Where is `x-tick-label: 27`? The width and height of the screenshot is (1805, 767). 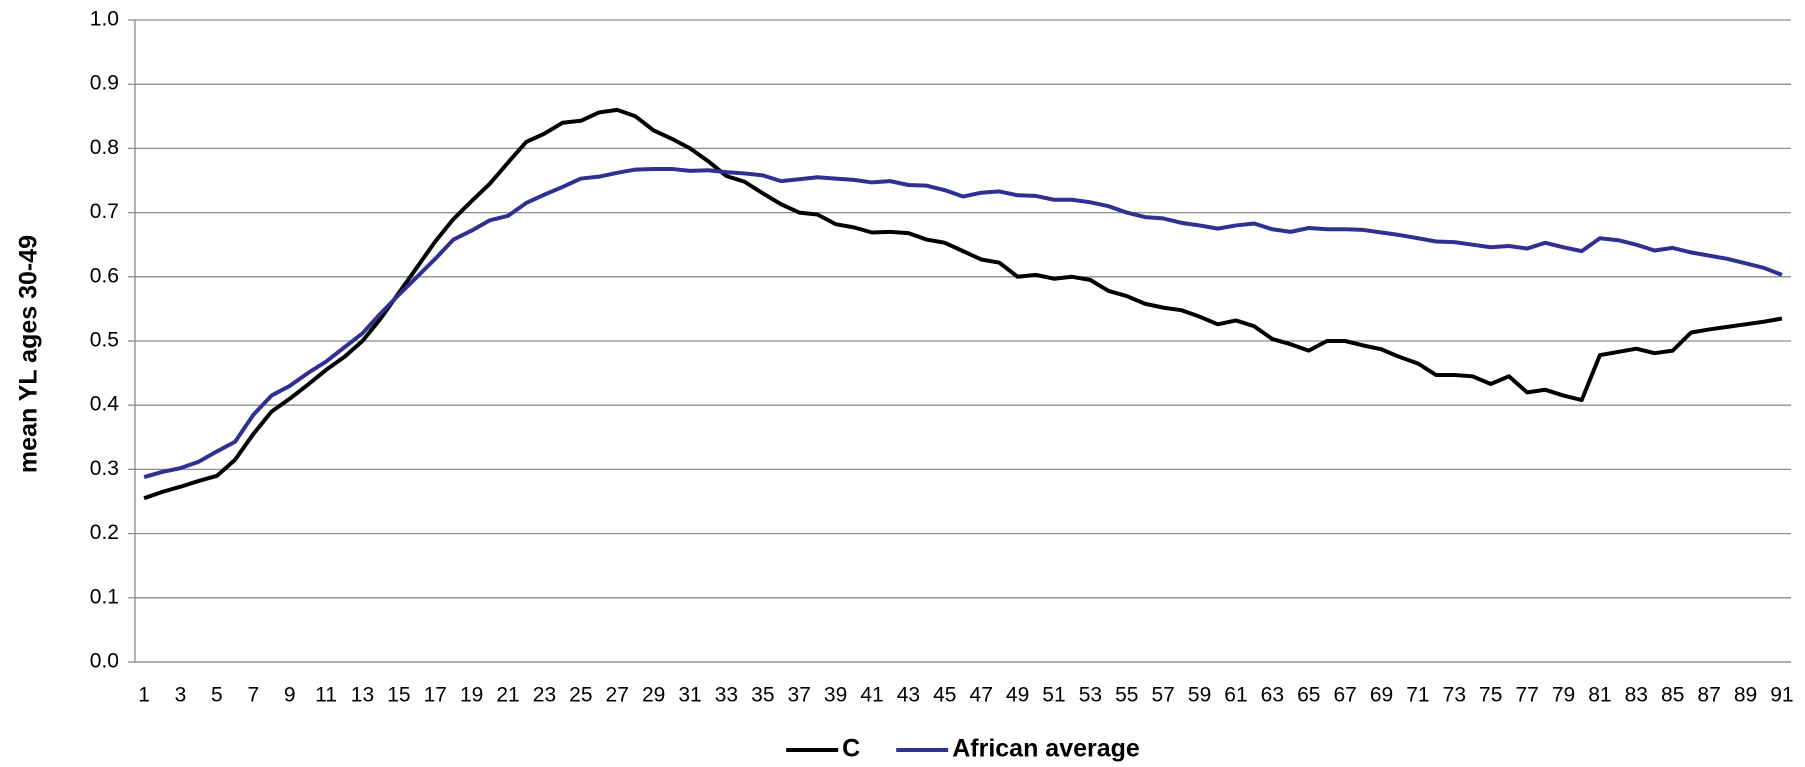
x-tick-label: 27 is located at coordinates (617, 695).